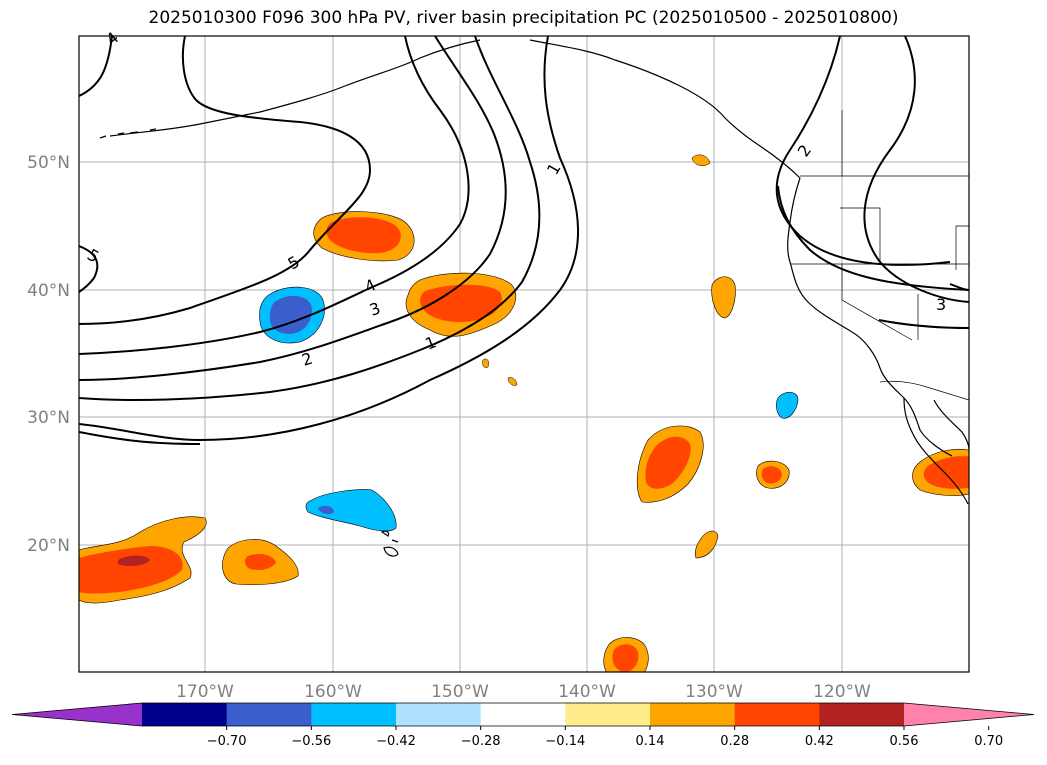 This screenshot has width=1047, height=765. I want to click on lon-label: 160°W, so click(333, 692).